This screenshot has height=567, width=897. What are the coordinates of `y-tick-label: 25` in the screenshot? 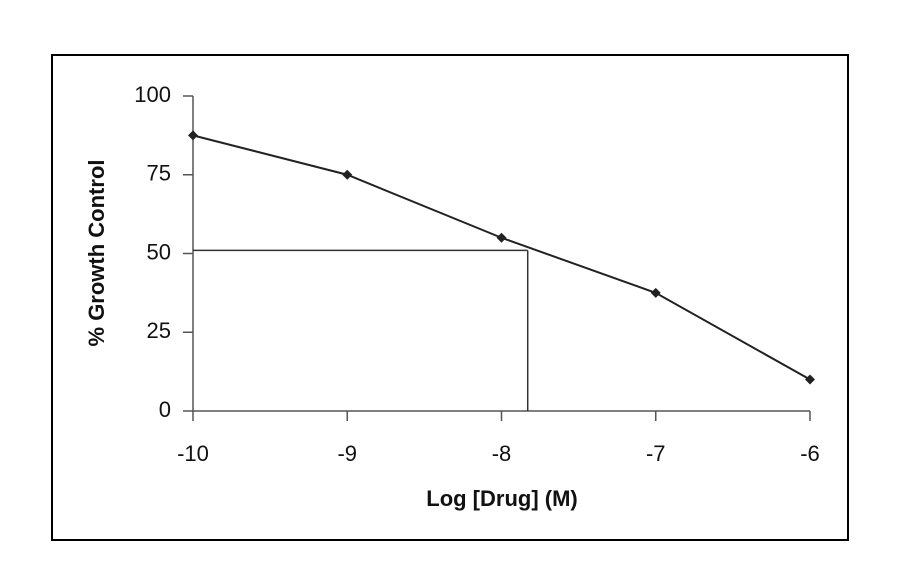 It's located at (159, 330).